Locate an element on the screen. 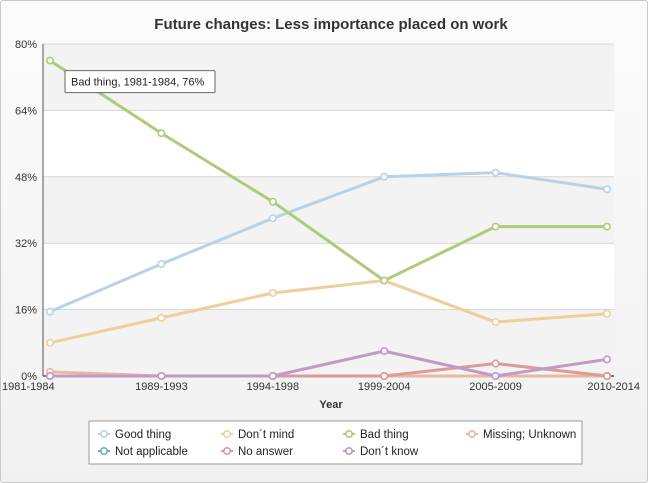 This screenshot has width=648, height=483. y-tick-label: 32% is located at coordinates (26, 244).